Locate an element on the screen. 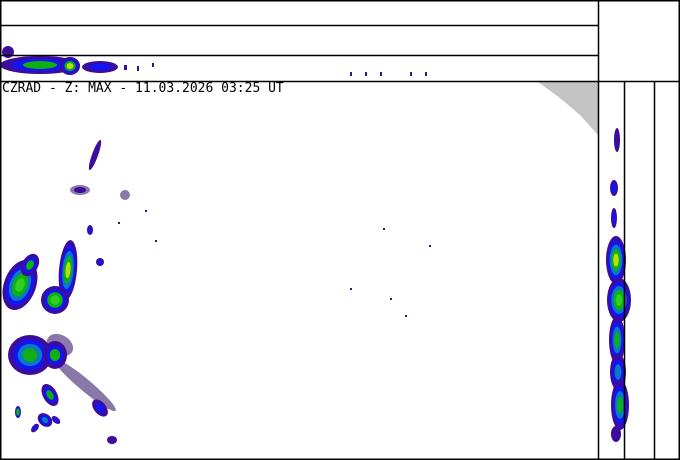 The image size is (680, 460). product-title: CZRAD - Z: MAX - 11.03.2026 03:25 UT is located at coordinates (143, 88).